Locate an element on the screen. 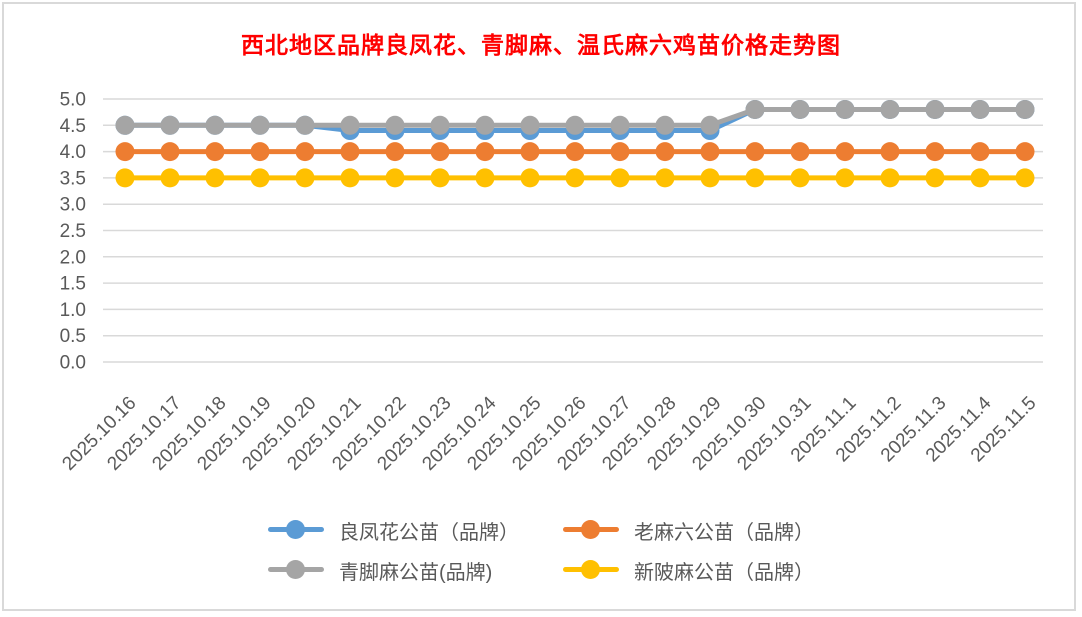 The height and width of the screenshot is (617, 1082). chart-title: 西北地区品牌良凤花、青脚麻、温氏麻六鸡苗价格走势图 is located at coordinates (541, 45).